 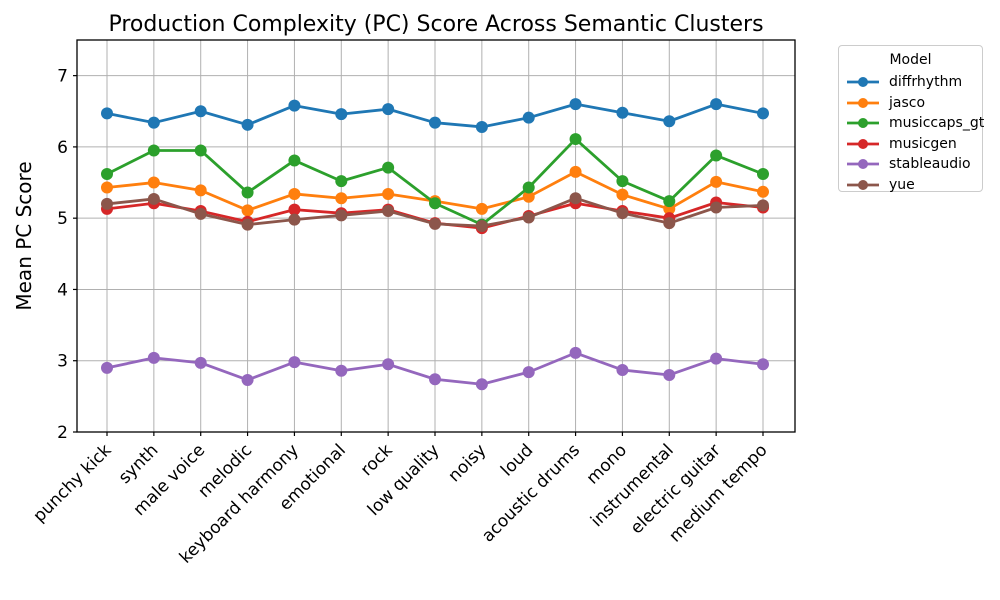 I want to click on legend-label: diffrhythm, so click(x=926, y=82).